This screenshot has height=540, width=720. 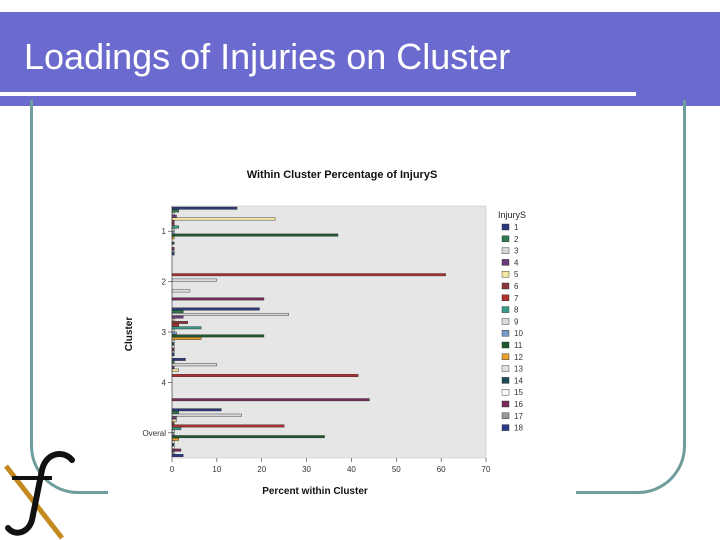 What do you see at coordinates (516, 239) in the screenshot?
I see `legend-label-2: 2` at bounding box center [516, 239].